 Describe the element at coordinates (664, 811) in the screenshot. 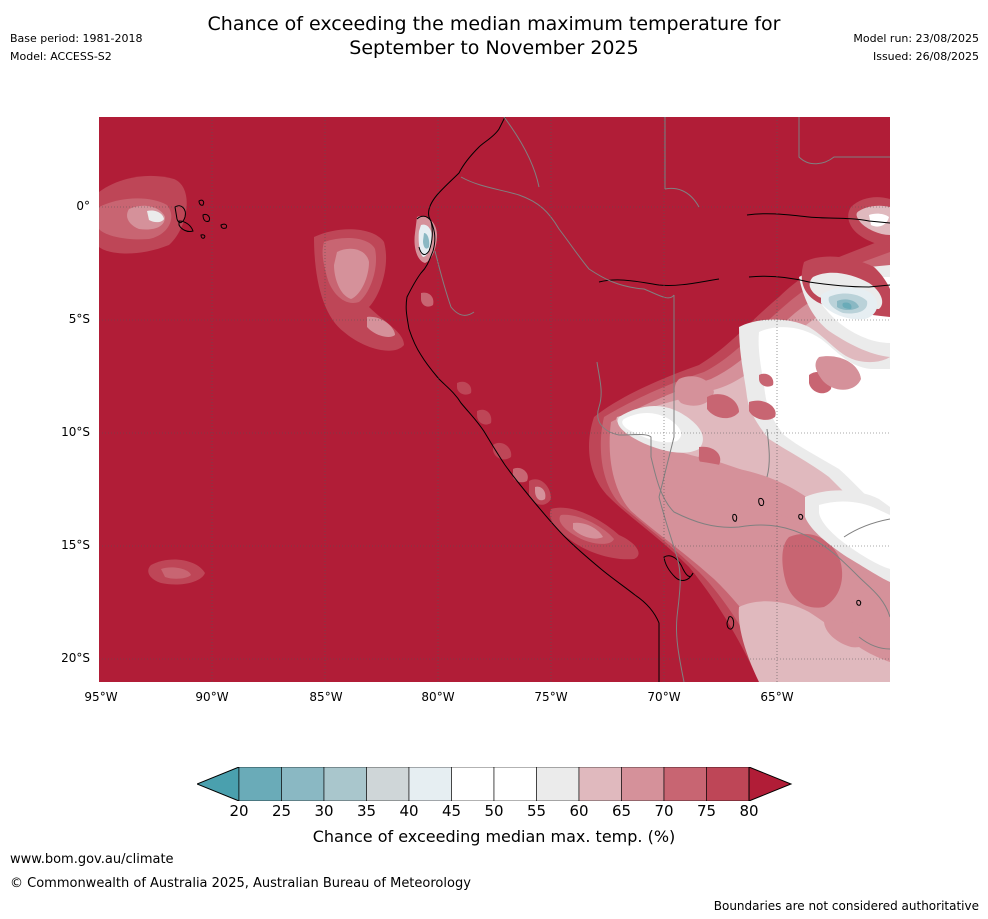

I see `colorbar-tick-label: 70` at that location.